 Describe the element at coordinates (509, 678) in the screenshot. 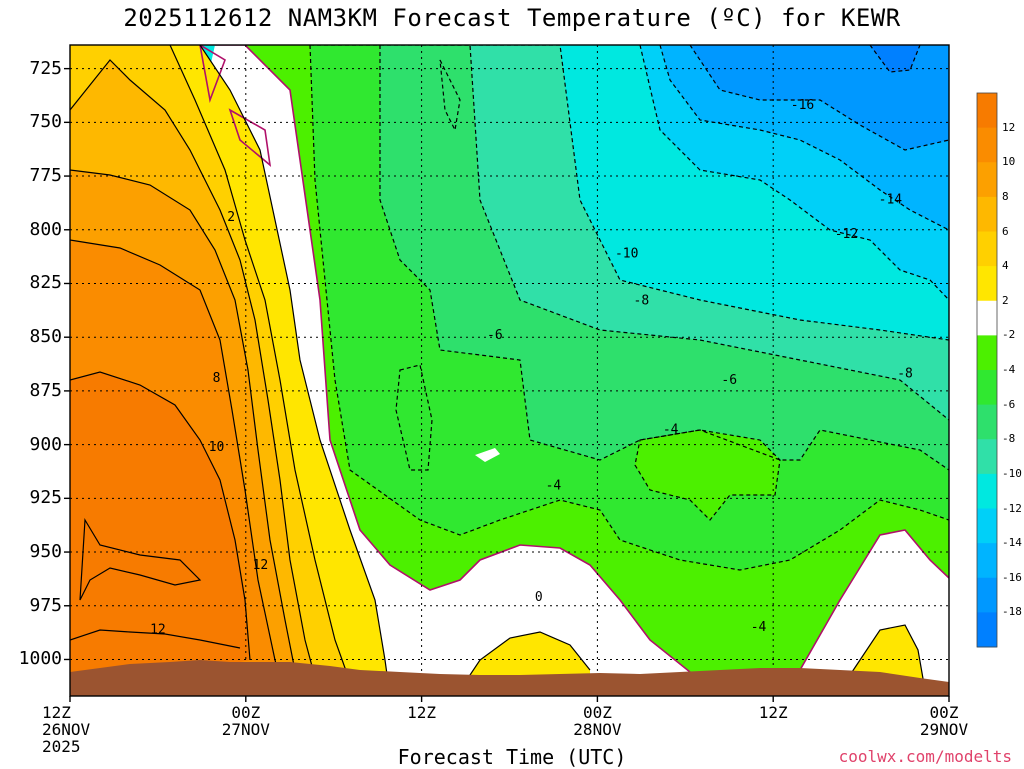

I see `terrain` at that location.